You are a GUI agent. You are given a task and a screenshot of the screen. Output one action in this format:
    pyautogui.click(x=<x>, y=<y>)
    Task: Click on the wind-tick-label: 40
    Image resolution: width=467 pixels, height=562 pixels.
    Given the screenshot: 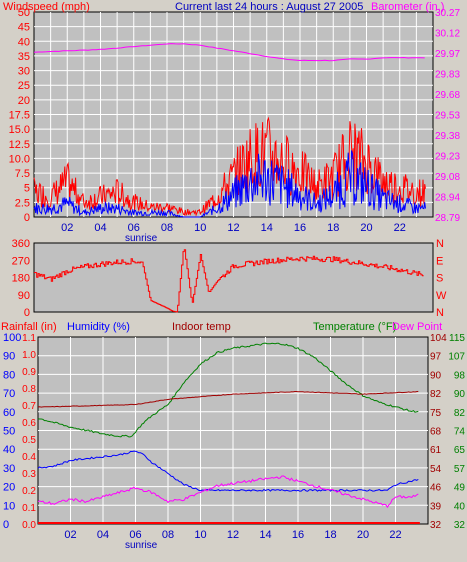 What is the action you would take?
    pyautogui.click(x=24, y=42)
    